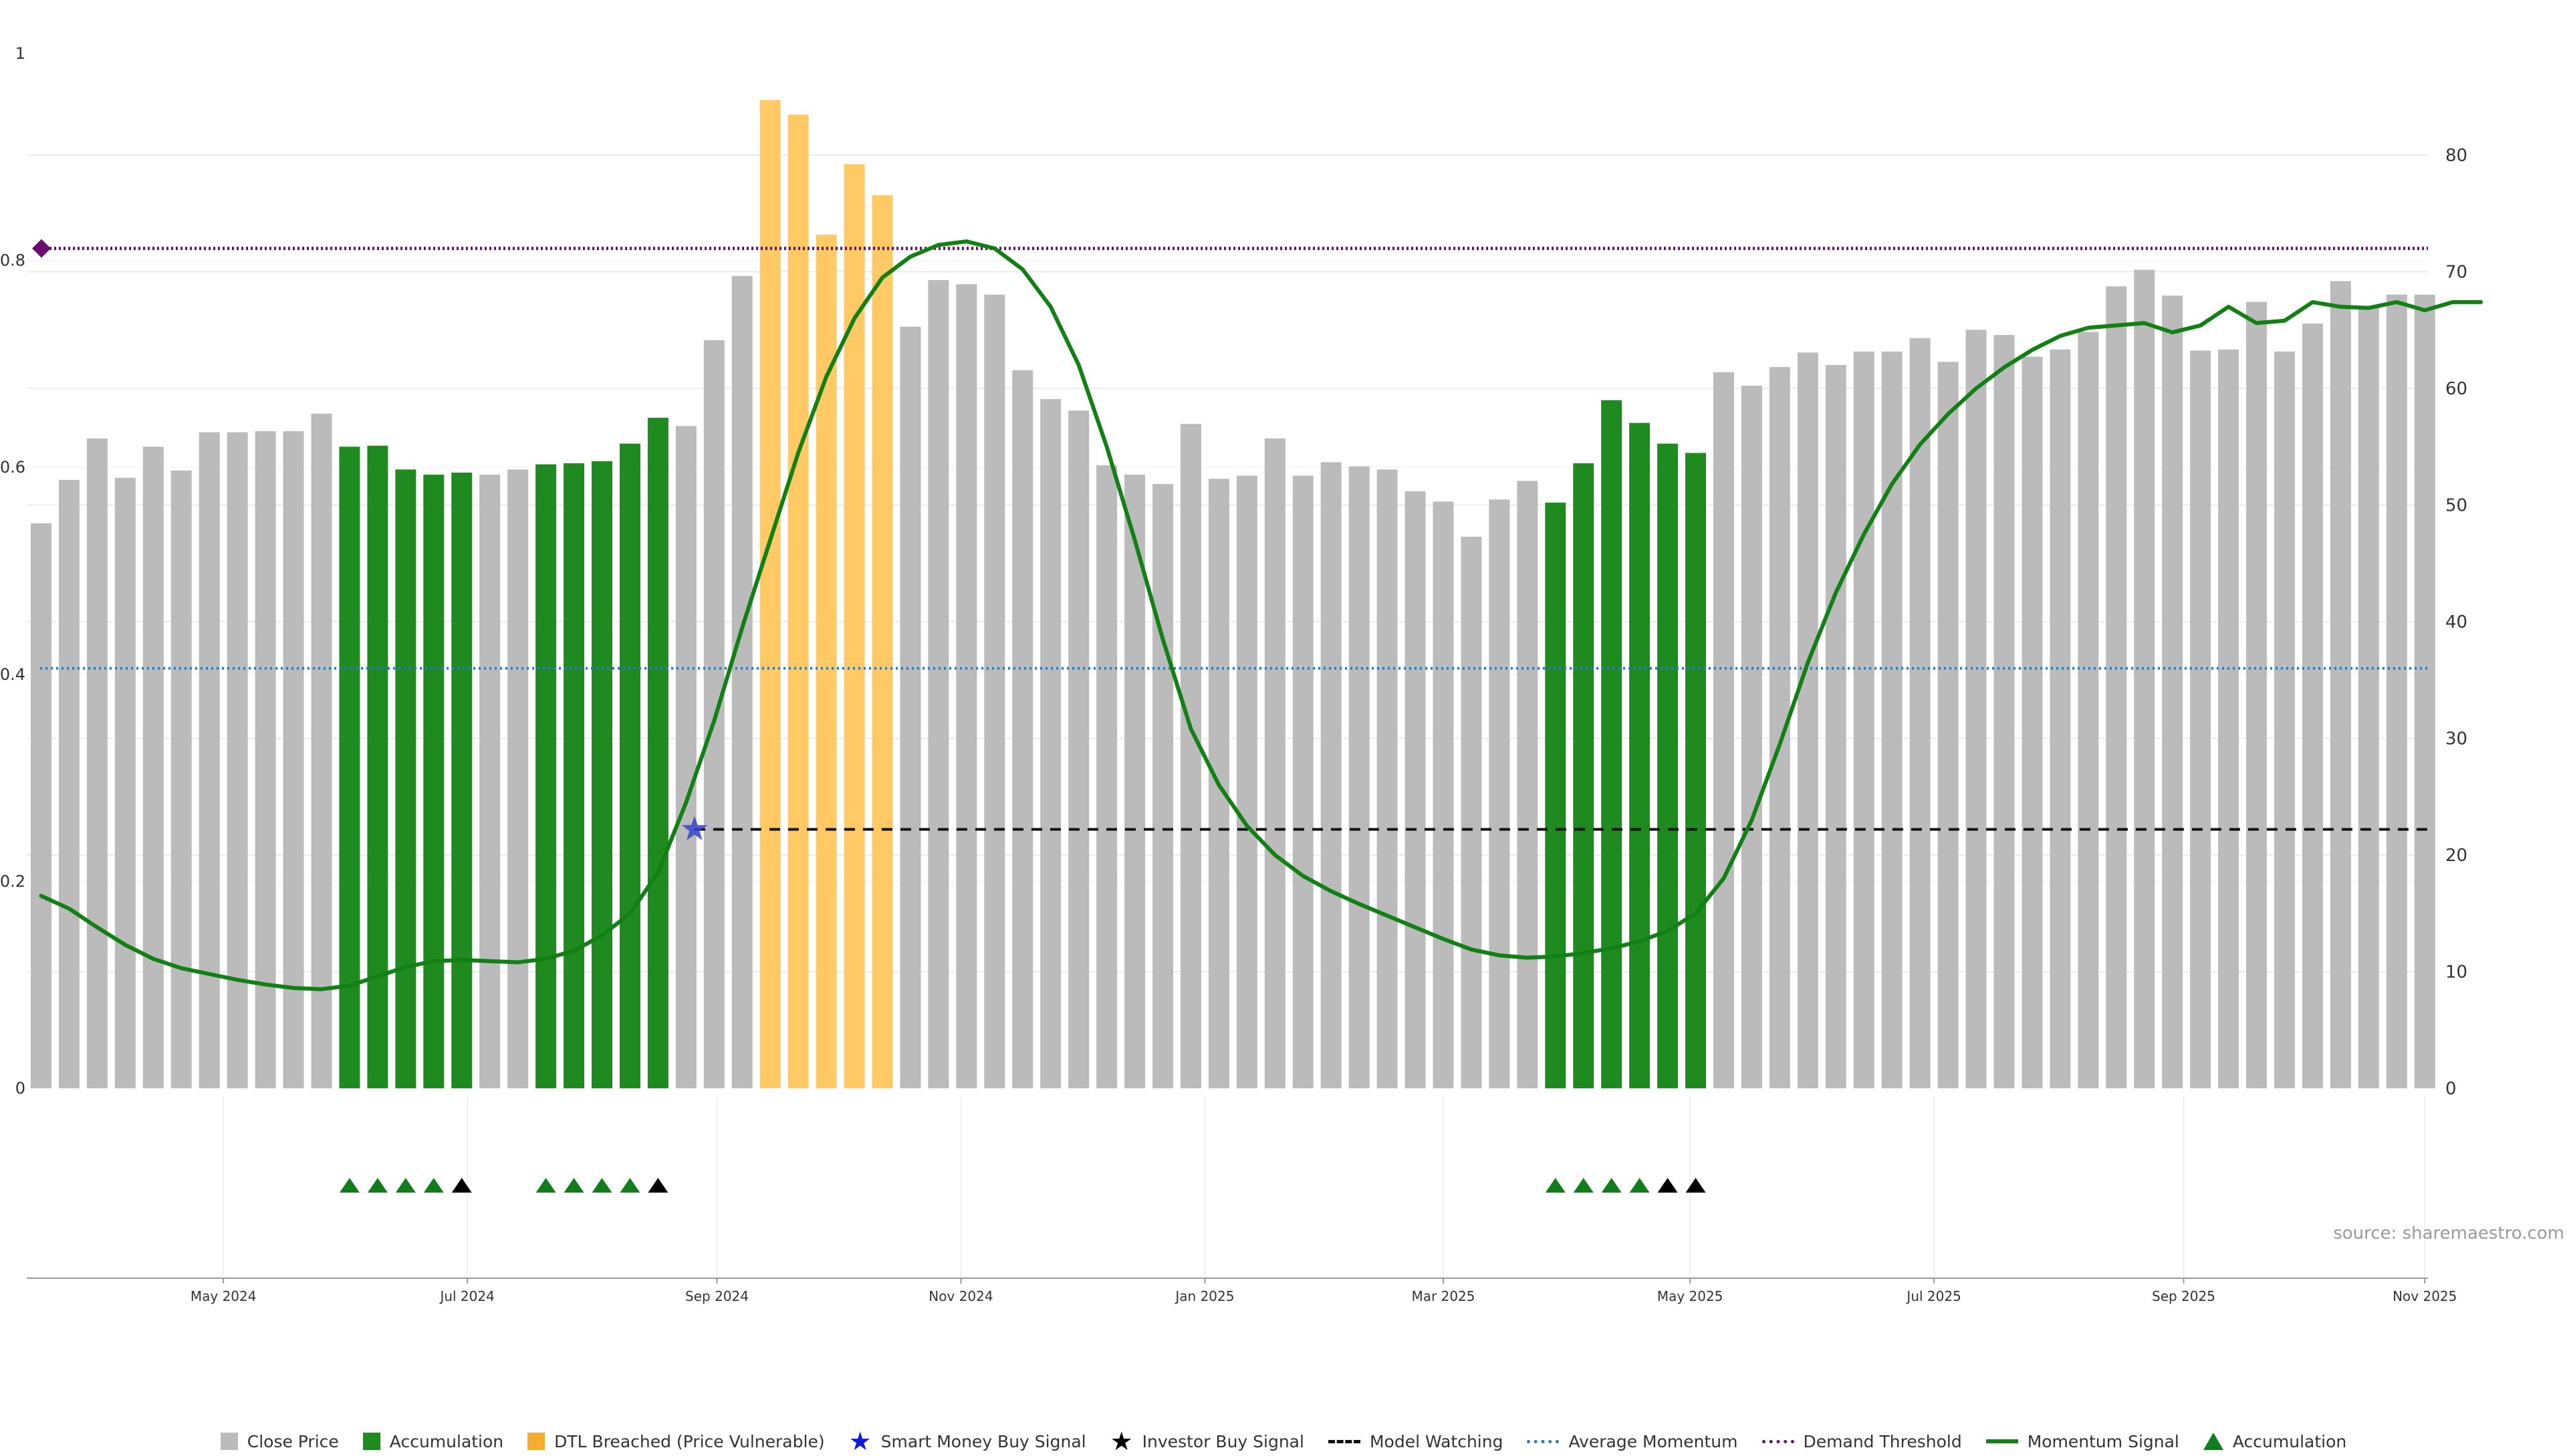 This screenshot has height=1456, width=2567. What do you see at coordinates (2456, 739) in the screenshot?
I see `y-right-tick-label: 30` at bounding box center [2456, 739].